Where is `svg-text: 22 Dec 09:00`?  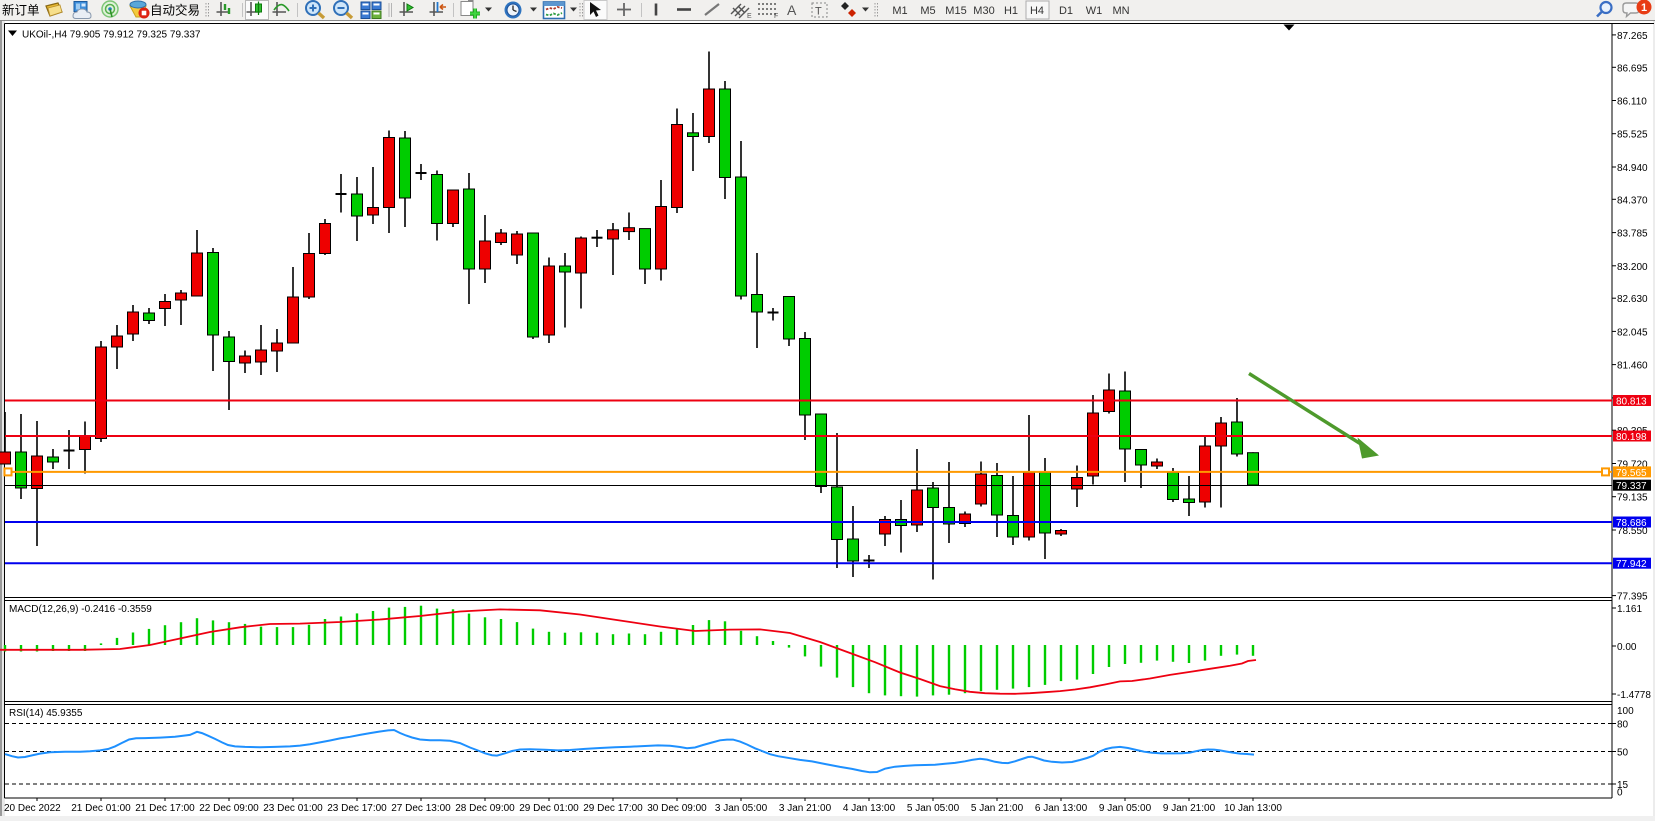 svg-text: 22 Dec 09:00 is located at coordinates (229, 808).